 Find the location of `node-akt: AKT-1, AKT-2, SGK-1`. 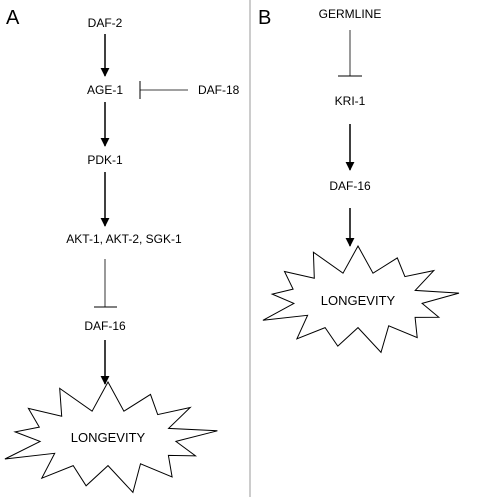

node-akt: AKT-1, AKT-2, SGK-1 is located at coordinates (124, 239).